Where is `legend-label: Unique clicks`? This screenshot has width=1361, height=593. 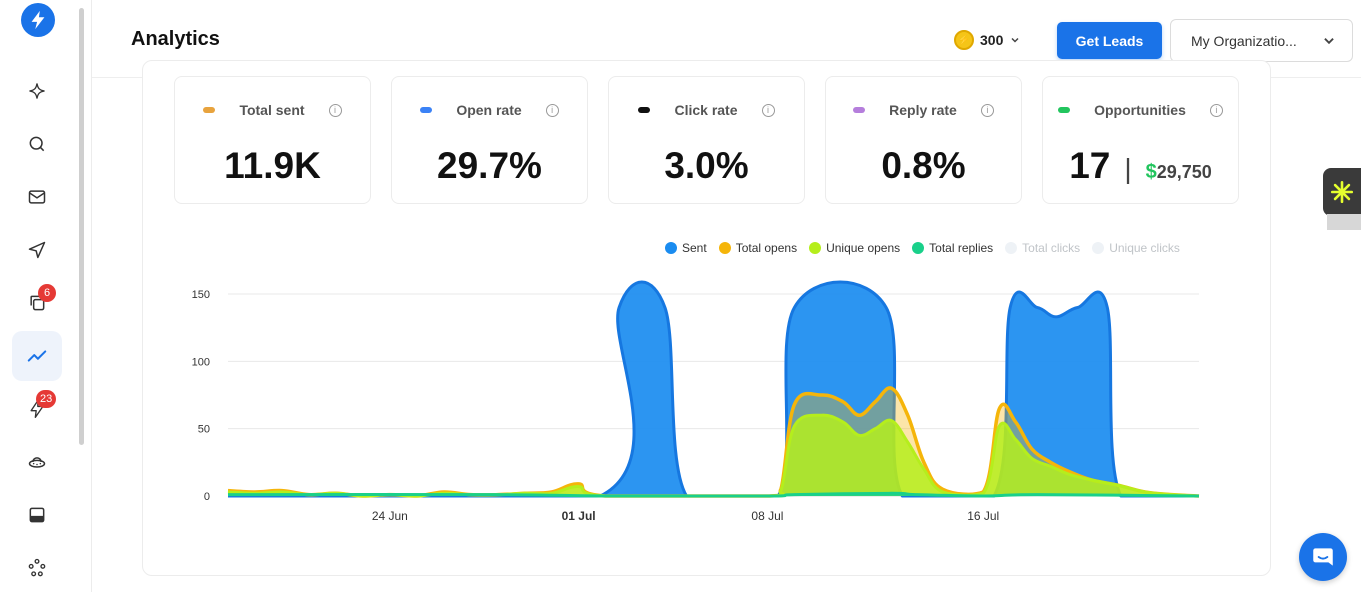 legend-label: Unique clicks is located at coordinates (1144, 248).